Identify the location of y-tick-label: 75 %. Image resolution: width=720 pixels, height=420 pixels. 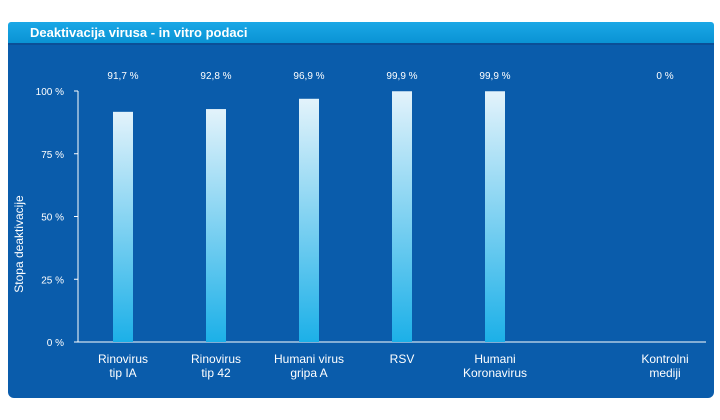
(52, 155).